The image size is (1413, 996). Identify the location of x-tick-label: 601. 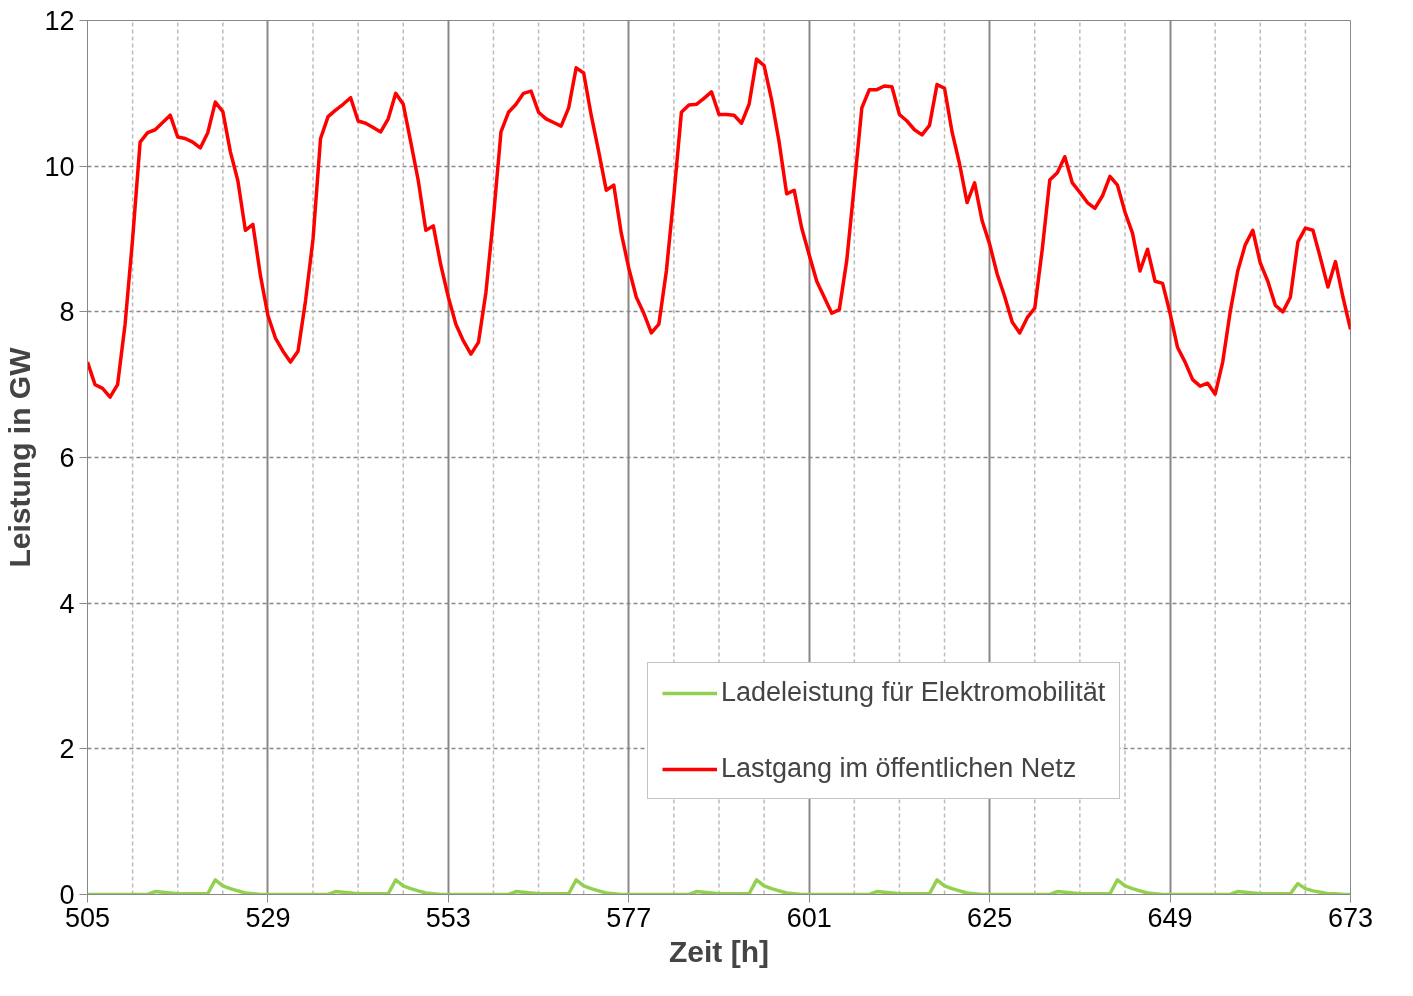
(809, 917).